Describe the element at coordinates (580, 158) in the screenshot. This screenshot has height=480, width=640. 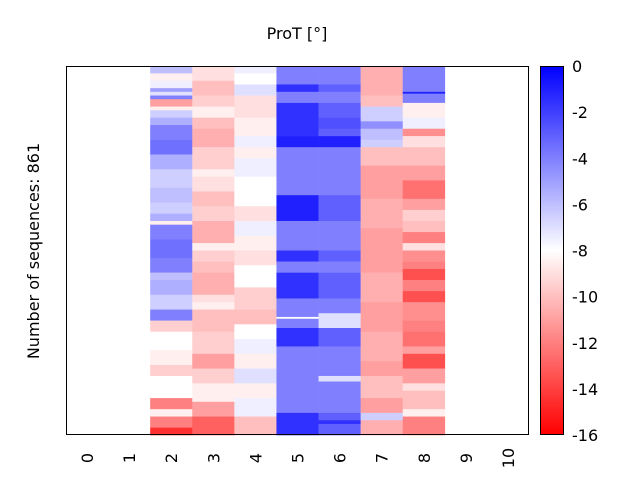
I see `colorbar-tick-label: -4` at that location.